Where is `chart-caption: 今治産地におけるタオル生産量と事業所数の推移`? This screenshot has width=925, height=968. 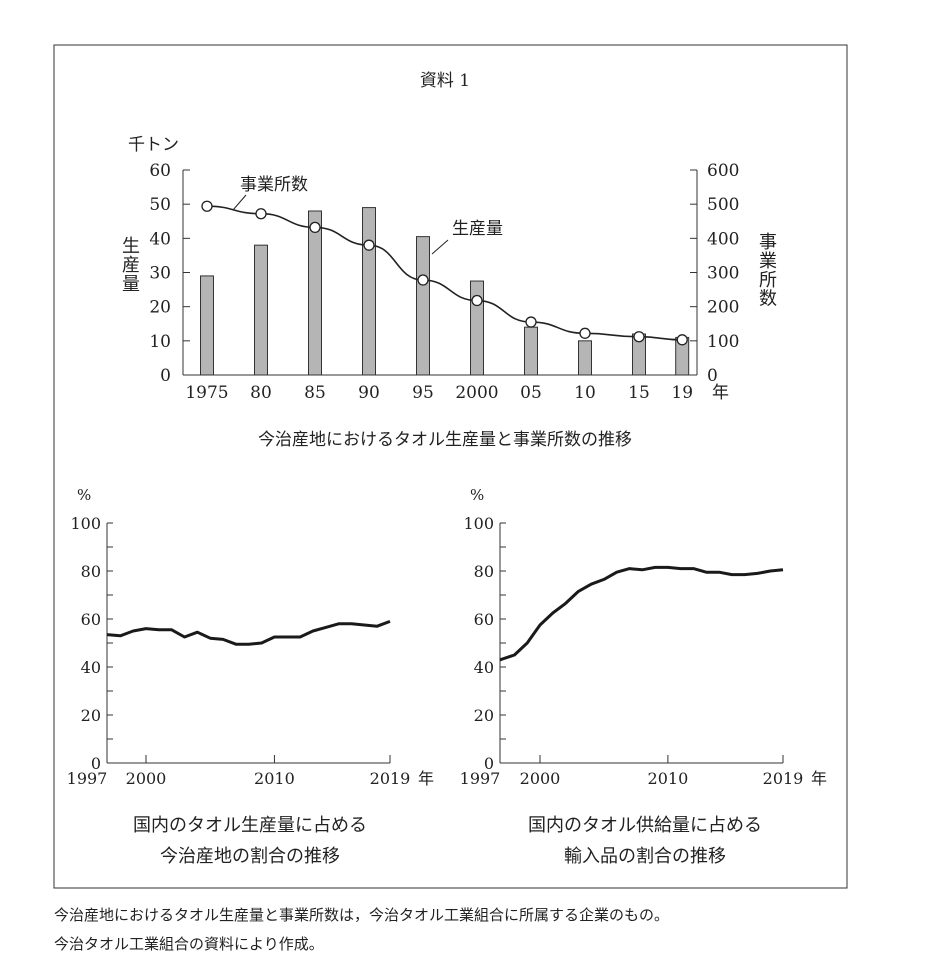
chart-caption: 今治産地におけるタオル生産量と事業所数の推移 is located at coordinates (445, 440).